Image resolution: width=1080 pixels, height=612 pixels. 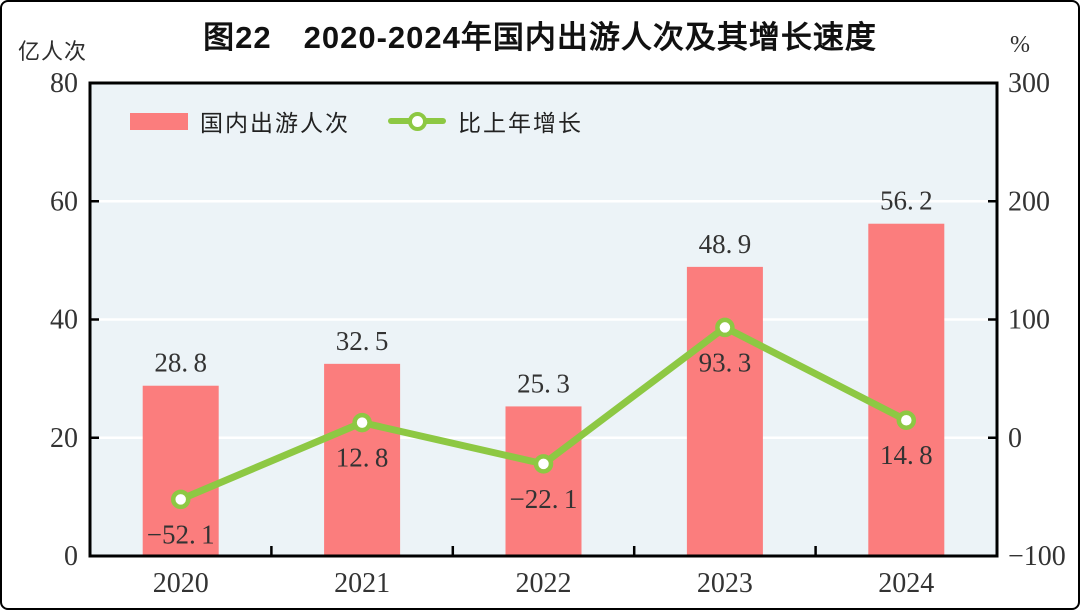 I want to click on line-value-label: 14. 8, so click(x=906, y=455).